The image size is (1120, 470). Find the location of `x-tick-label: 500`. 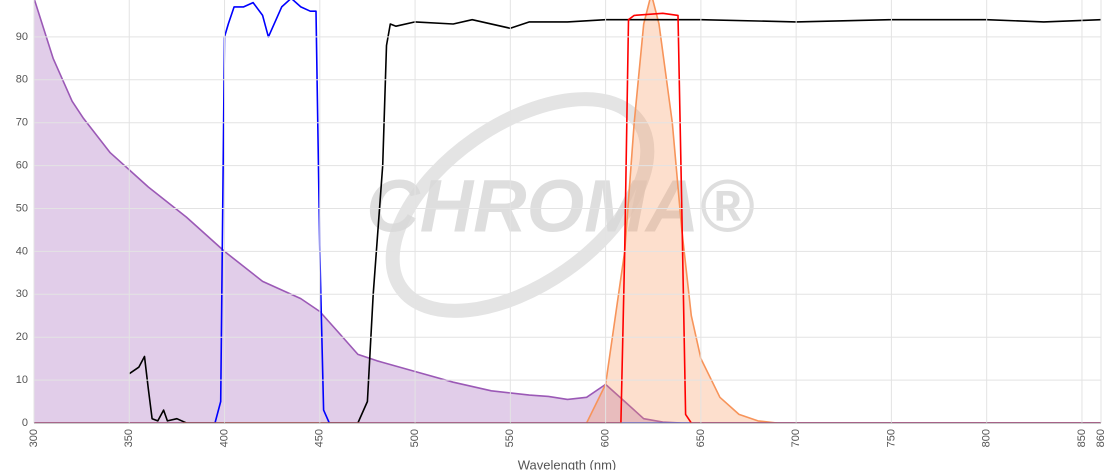

x-tick-label: 500 is located at coordinates (415, 438).